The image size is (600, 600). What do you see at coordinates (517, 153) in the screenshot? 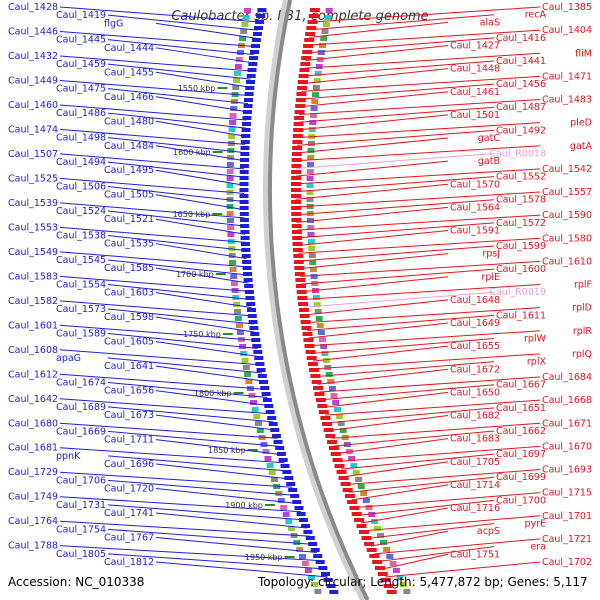
I see `gene-label: Caul_R0018` at bounding box center [517, 153].